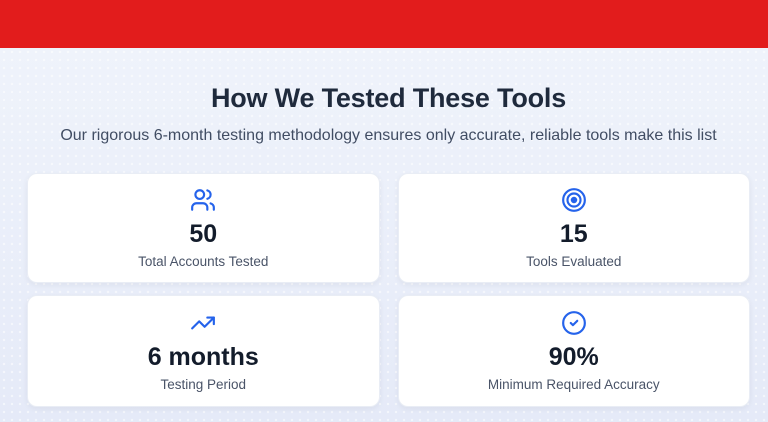 The width and height of the screenshot is (768, 422). I want to click on stat-label: Testing Period, so click(203, 384).